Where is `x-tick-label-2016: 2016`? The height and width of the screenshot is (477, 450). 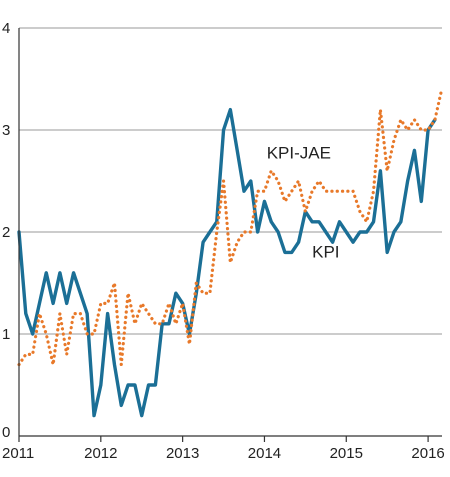
x-tick-label-2016: 2016 is located at coordinates (427, 453).